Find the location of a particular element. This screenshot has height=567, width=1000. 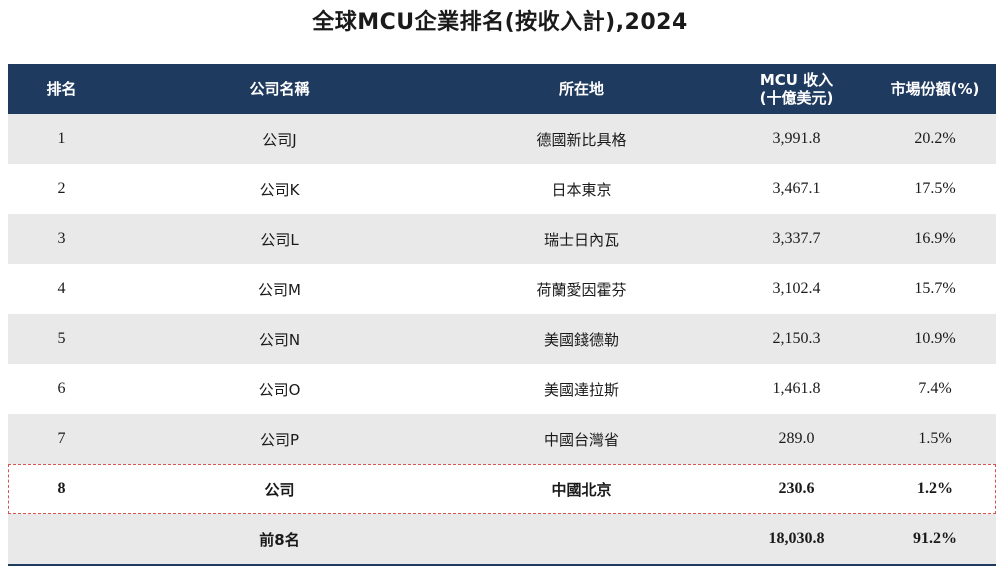

share-cell: 16.9% is located at coordinates (935, 238).